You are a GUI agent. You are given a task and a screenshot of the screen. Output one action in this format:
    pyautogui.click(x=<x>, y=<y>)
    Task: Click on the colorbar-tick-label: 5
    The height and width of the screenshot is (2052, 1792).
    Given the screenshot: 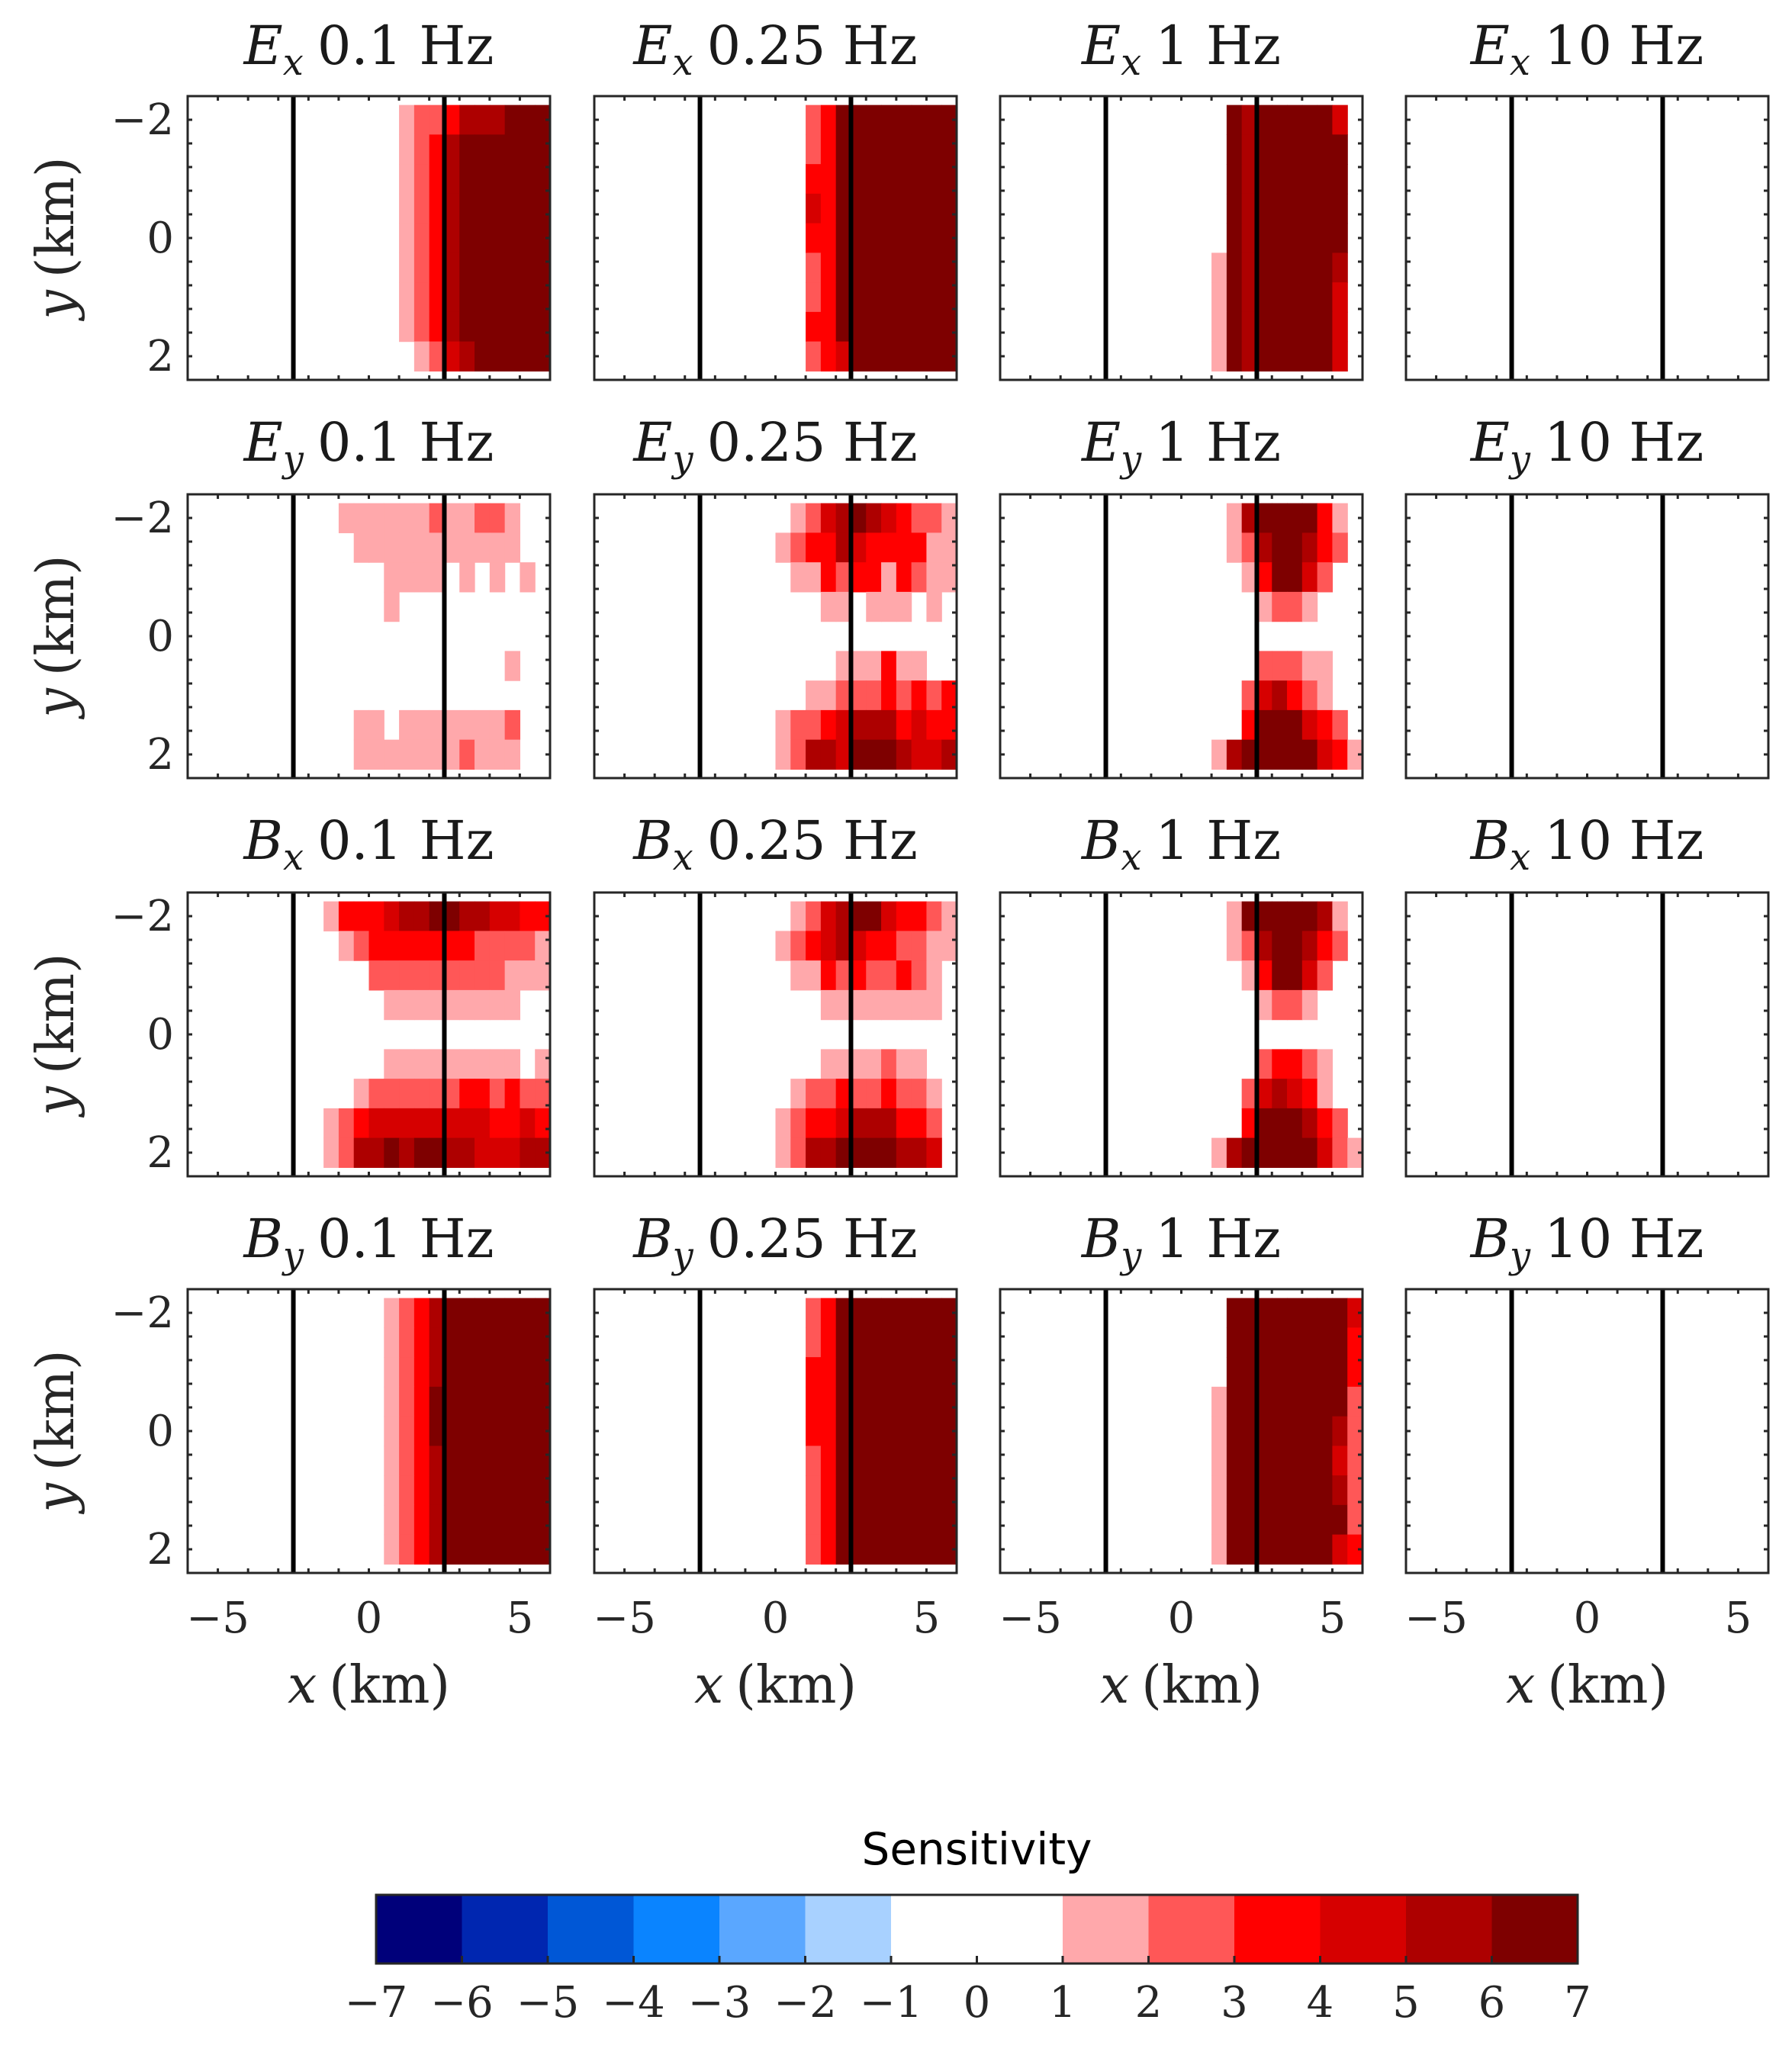 What is the action you would take?
    pyautogui.click(x=1406, y=2003)
    